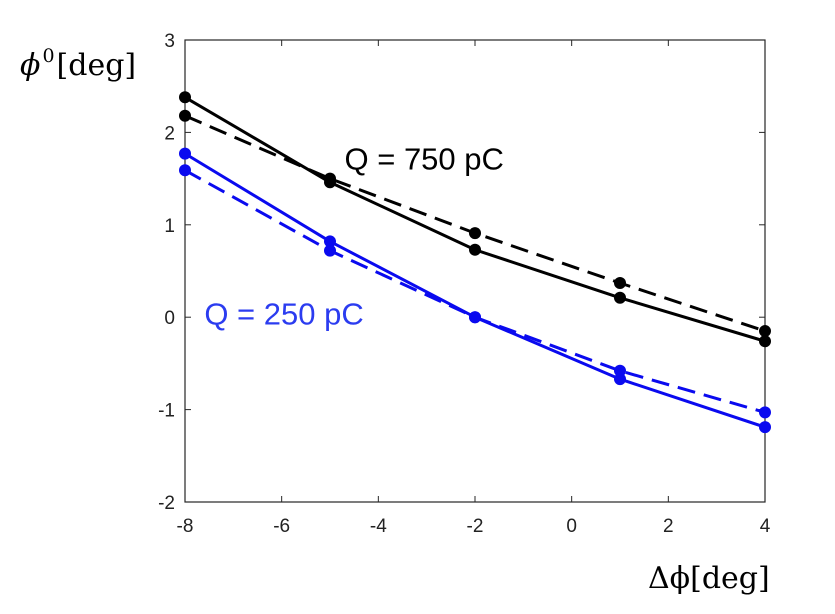 This screenshot has width=835, height=614. I want to click on x-tick-label: 0, so click(571, 526).